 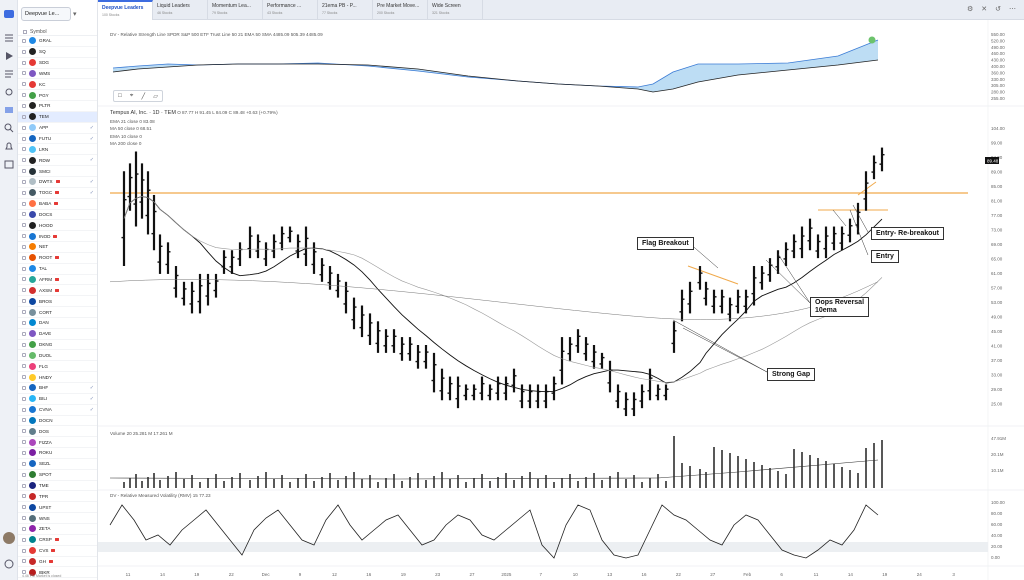 What do you see at coordinates (57, 562) in the screenshot?
I see `watchlist-row: GH` at bounding box center [57, 562].